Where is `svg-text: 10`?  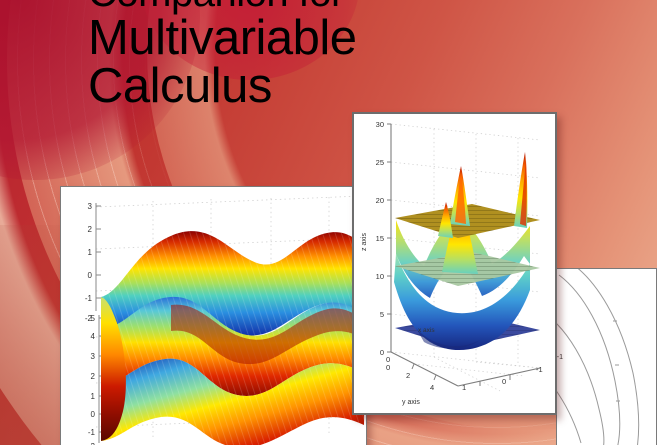 svg-text: 10 is located at coordinates (380, 276).